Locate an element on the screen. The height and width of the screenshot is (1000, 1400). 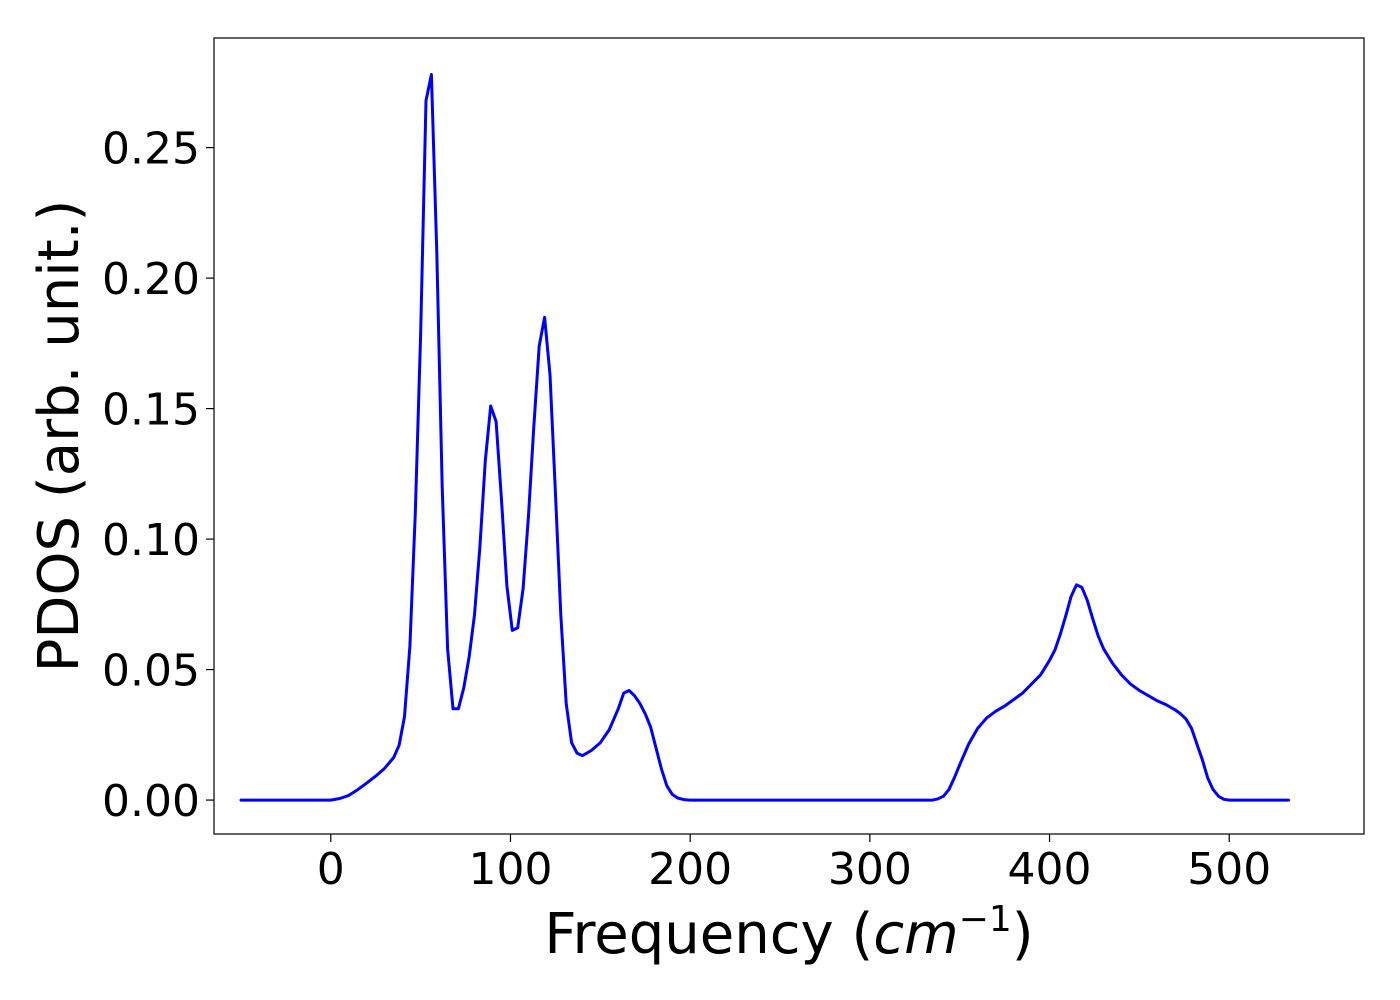
y-axis-title: PDOS (arb. unit.) is located at coordinates (59, 436).